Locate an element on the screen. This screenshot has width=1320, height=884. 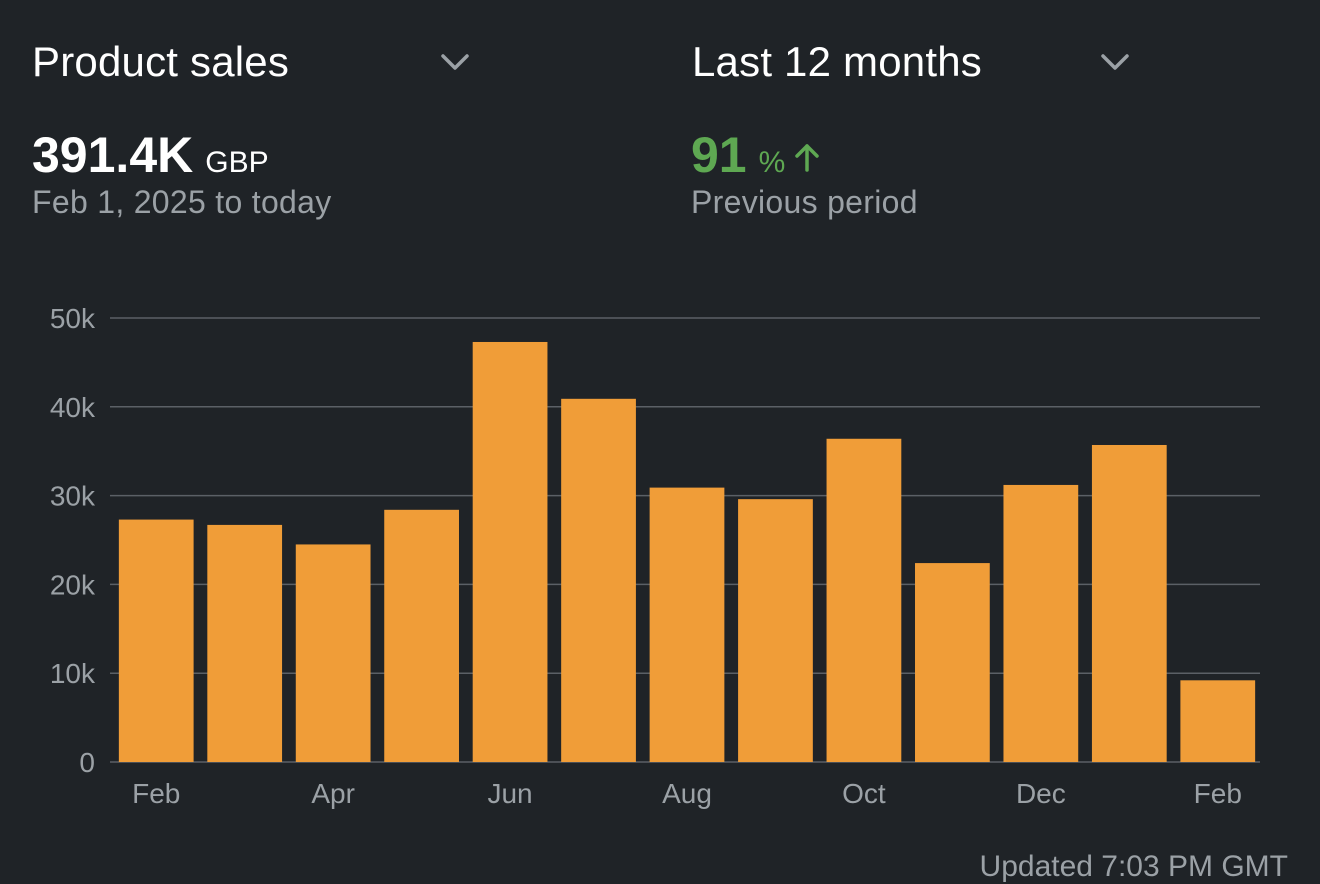
total-sales-kpi: 391.4K GBP is located at coordinates (150, 155).